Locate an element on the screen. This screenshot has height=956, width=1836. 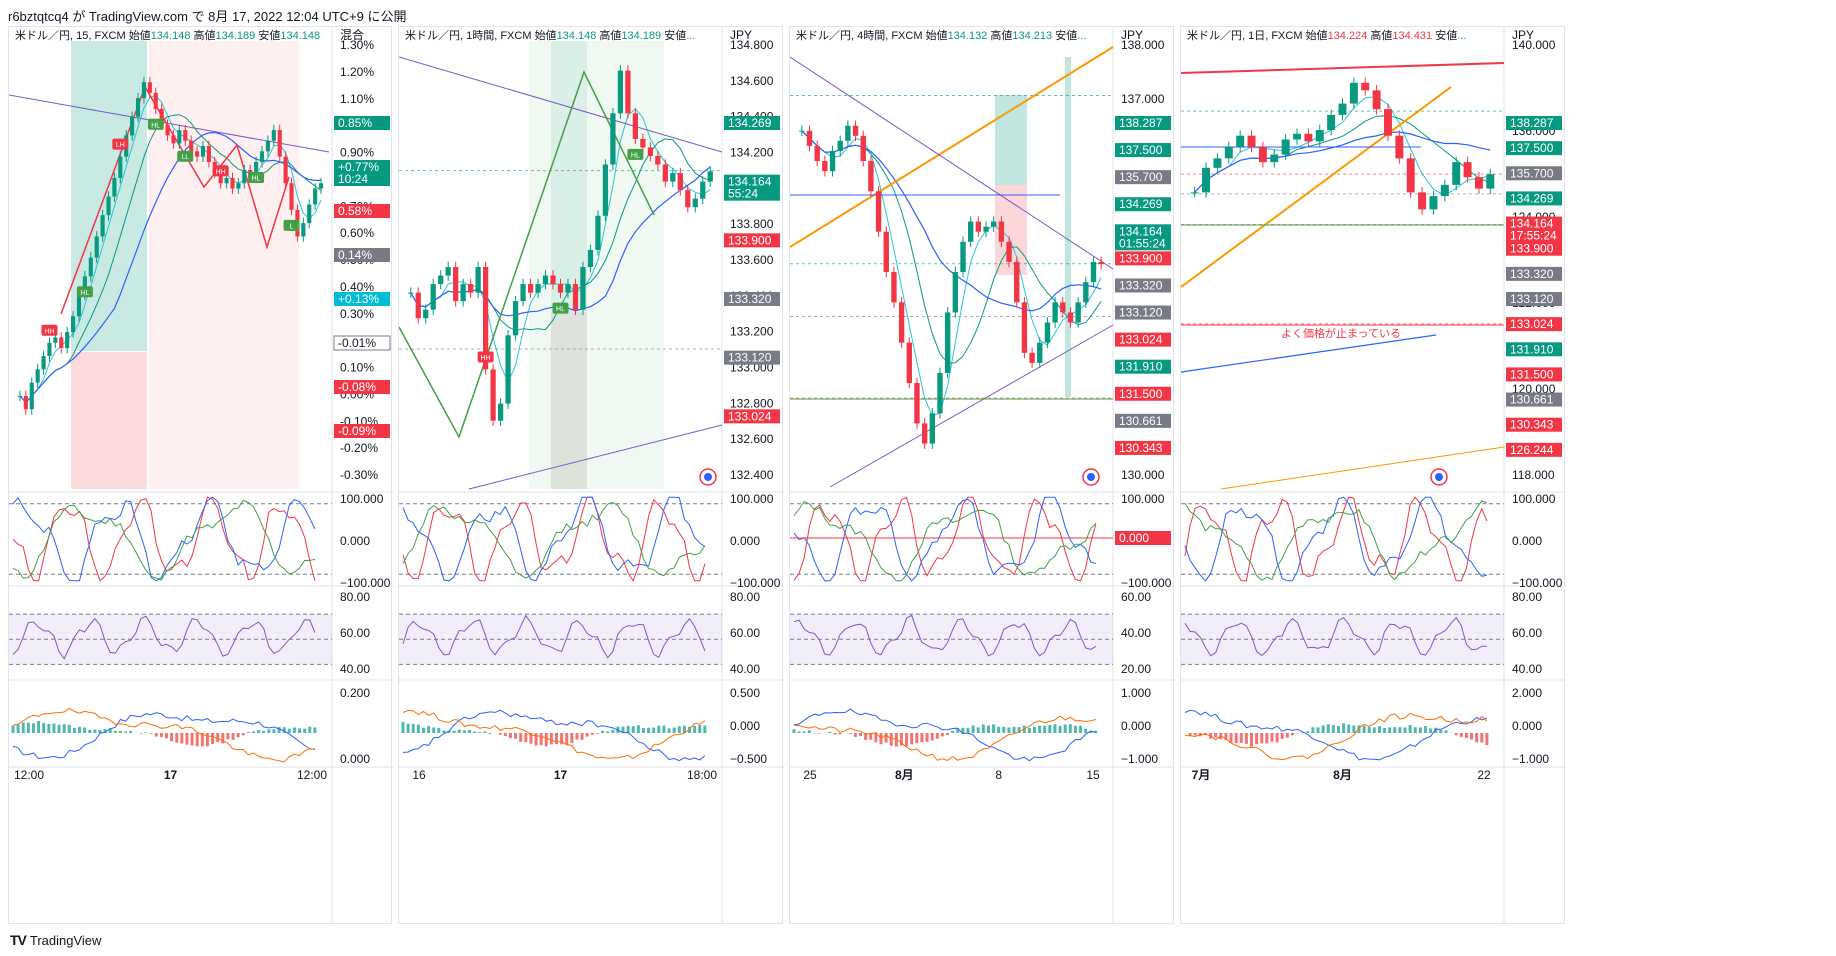
price-badge-label: -0.01% is located at coordinates (357, 343).